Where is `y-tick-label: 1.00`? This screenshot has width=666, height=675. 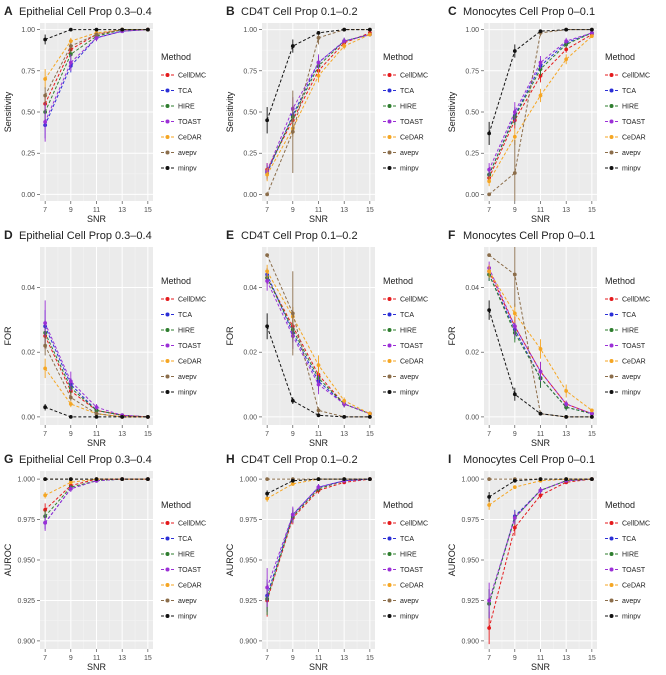 y-tick-label: 1.00 is located at coordinates (28, 30).